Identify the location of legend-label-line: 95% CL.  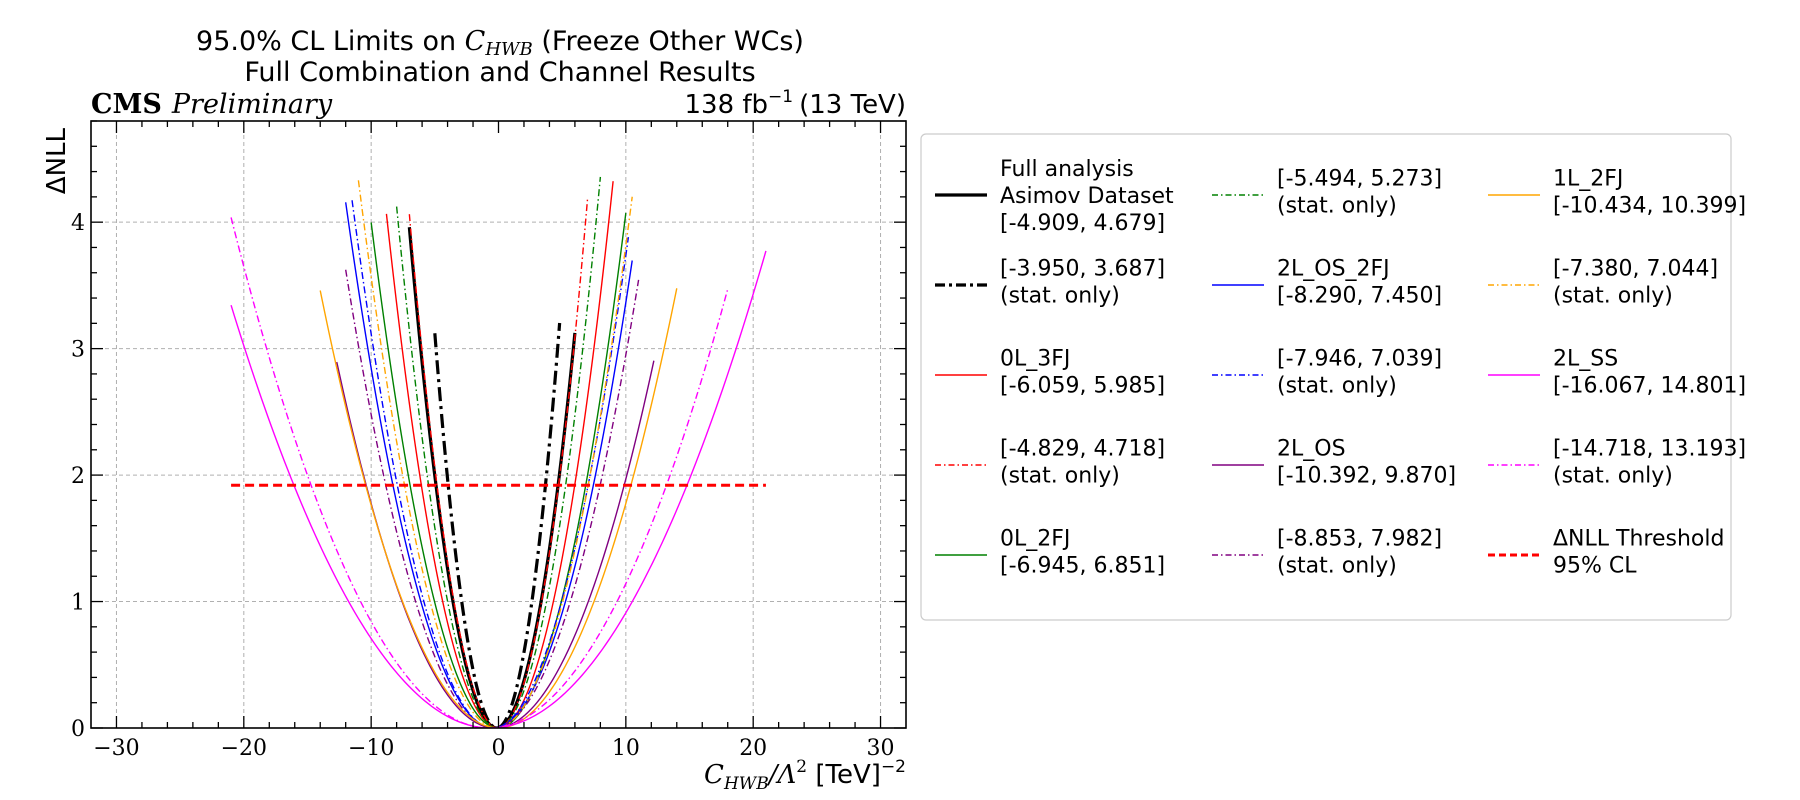
(1595, 566).